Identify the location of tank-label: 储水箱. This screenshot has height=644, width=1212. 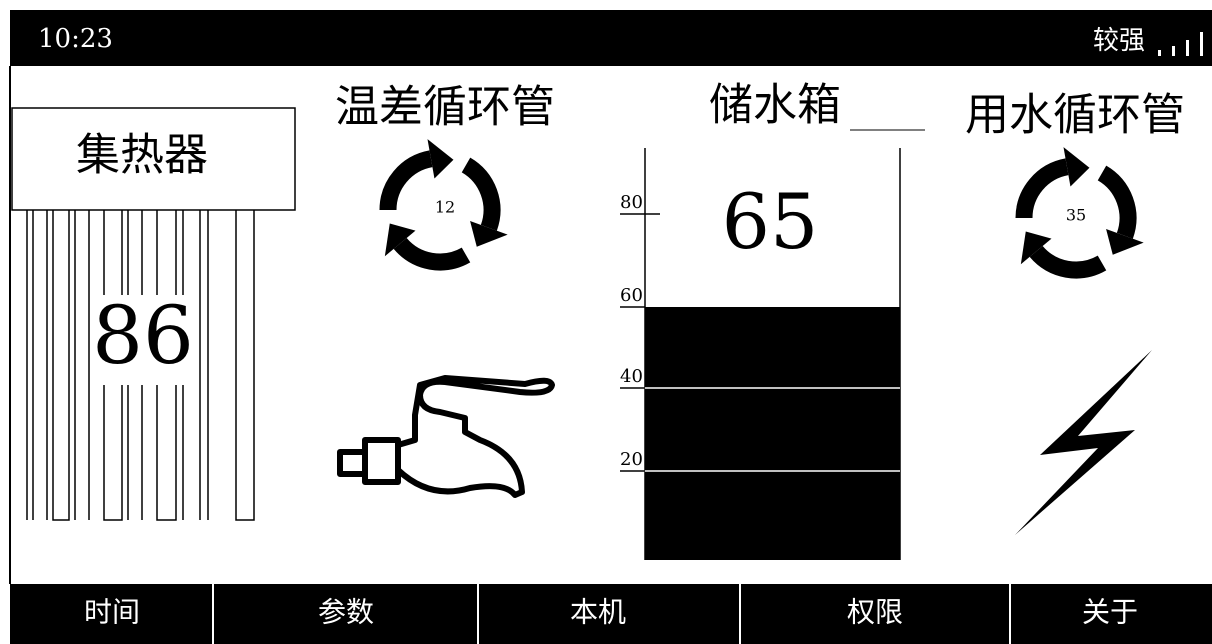
(775, 105).